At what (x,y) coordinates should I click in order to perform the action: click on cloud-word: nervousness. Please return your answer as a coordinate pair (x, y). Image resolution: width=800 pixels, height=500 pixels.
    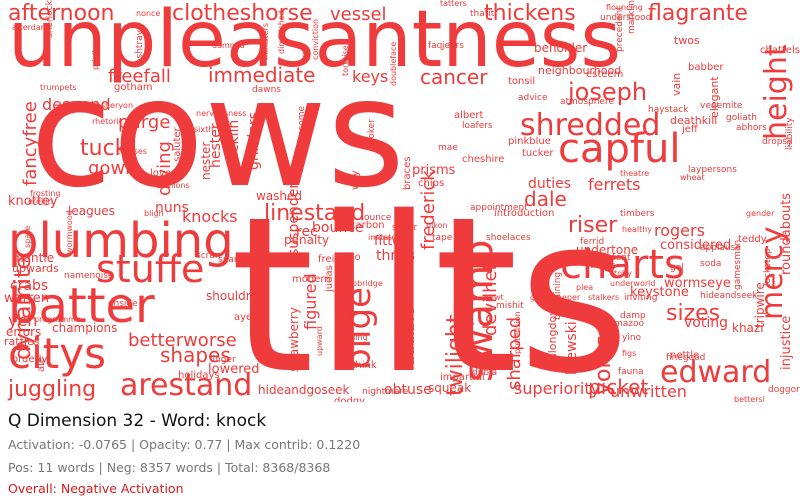
    Looking at the image, I should click on (221, 113).